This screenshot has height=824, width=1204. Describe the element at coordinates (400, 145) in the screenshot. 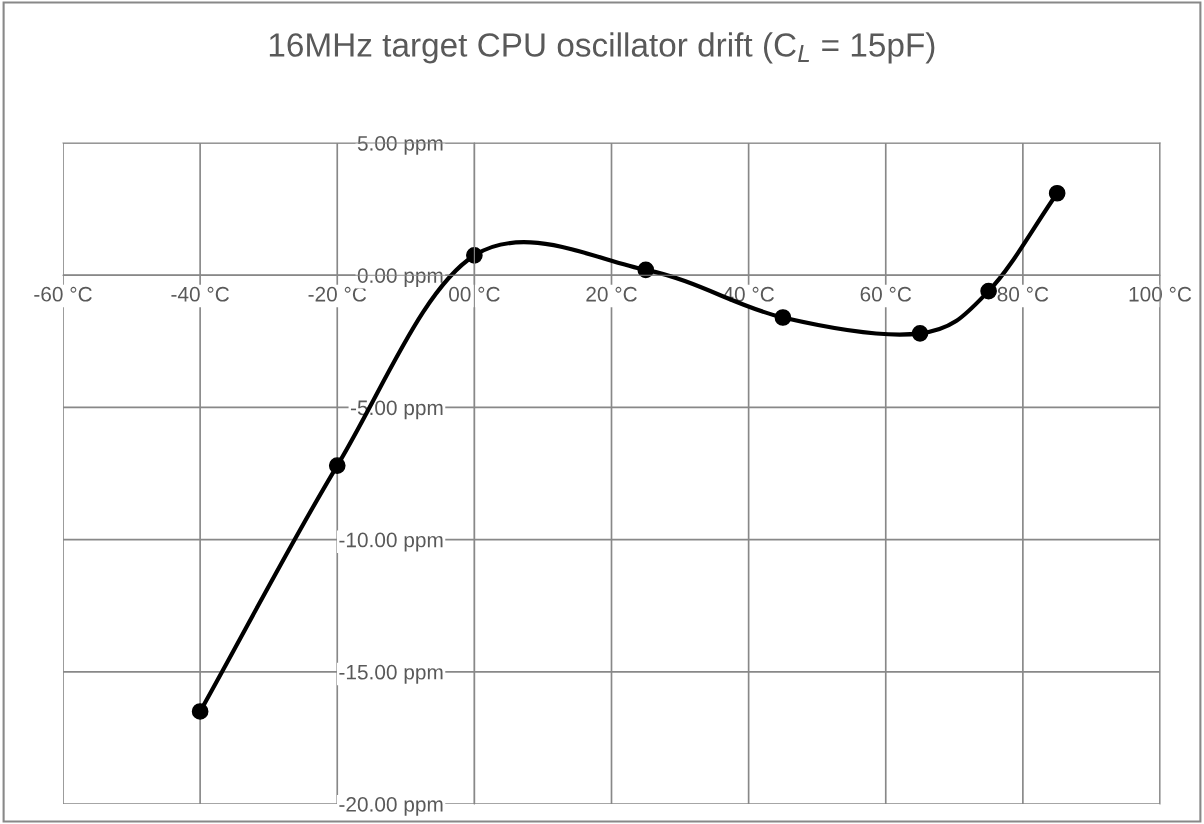

I see `y-tick-label: 5.00 ppm` at that location.